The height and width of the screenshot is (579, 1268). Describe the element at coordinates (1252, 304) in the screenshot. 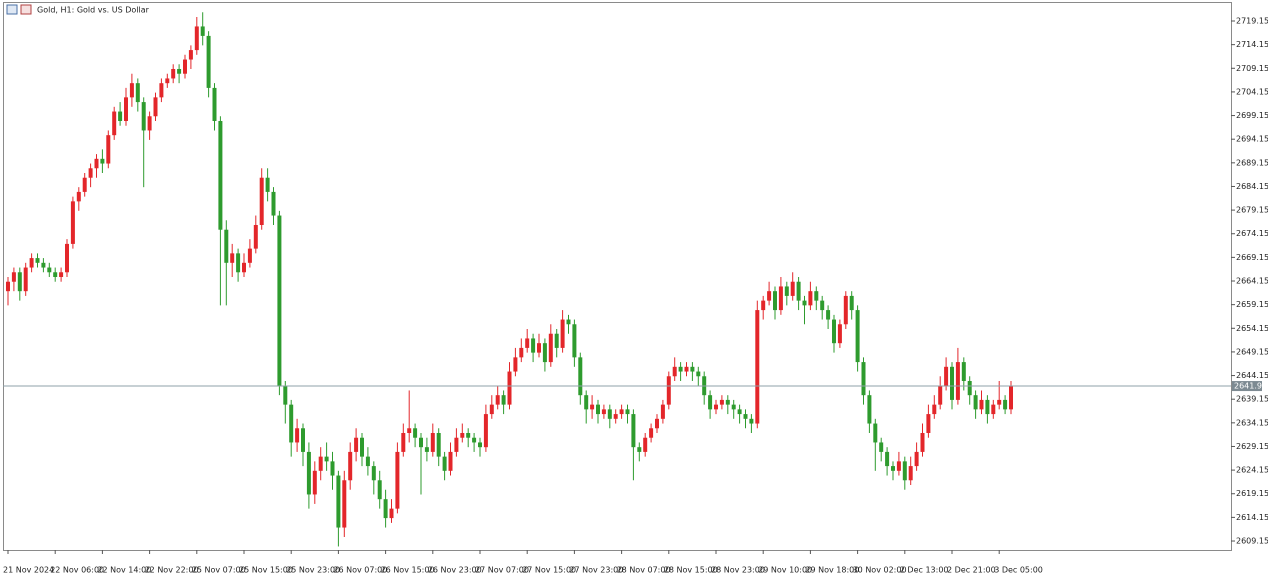

I see `y-tick-label: 2659.15` at that location.